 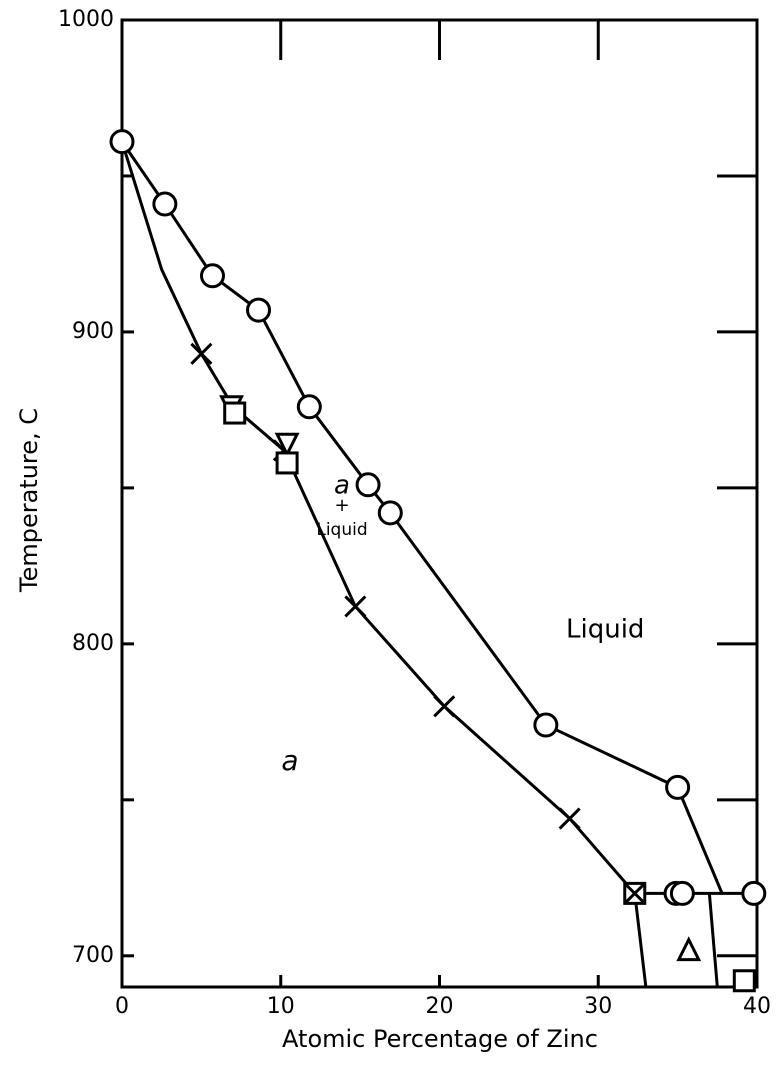 I want to click on x-tick-label: 30, so click(x=598, y=1006).